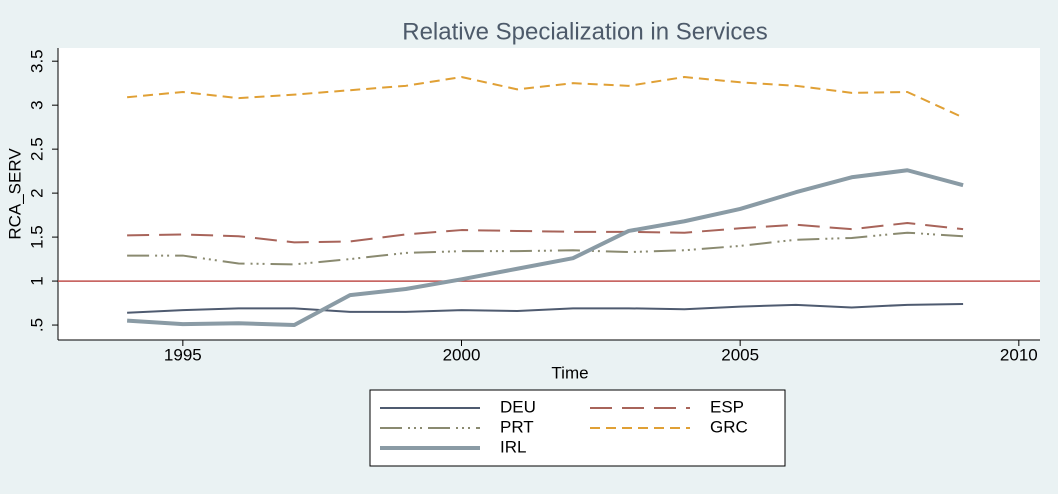 The image size is (1058, 494). Describe the element at coordinates (36, 104) in the screenshot. I see `y-tick-label: 3` at that location.